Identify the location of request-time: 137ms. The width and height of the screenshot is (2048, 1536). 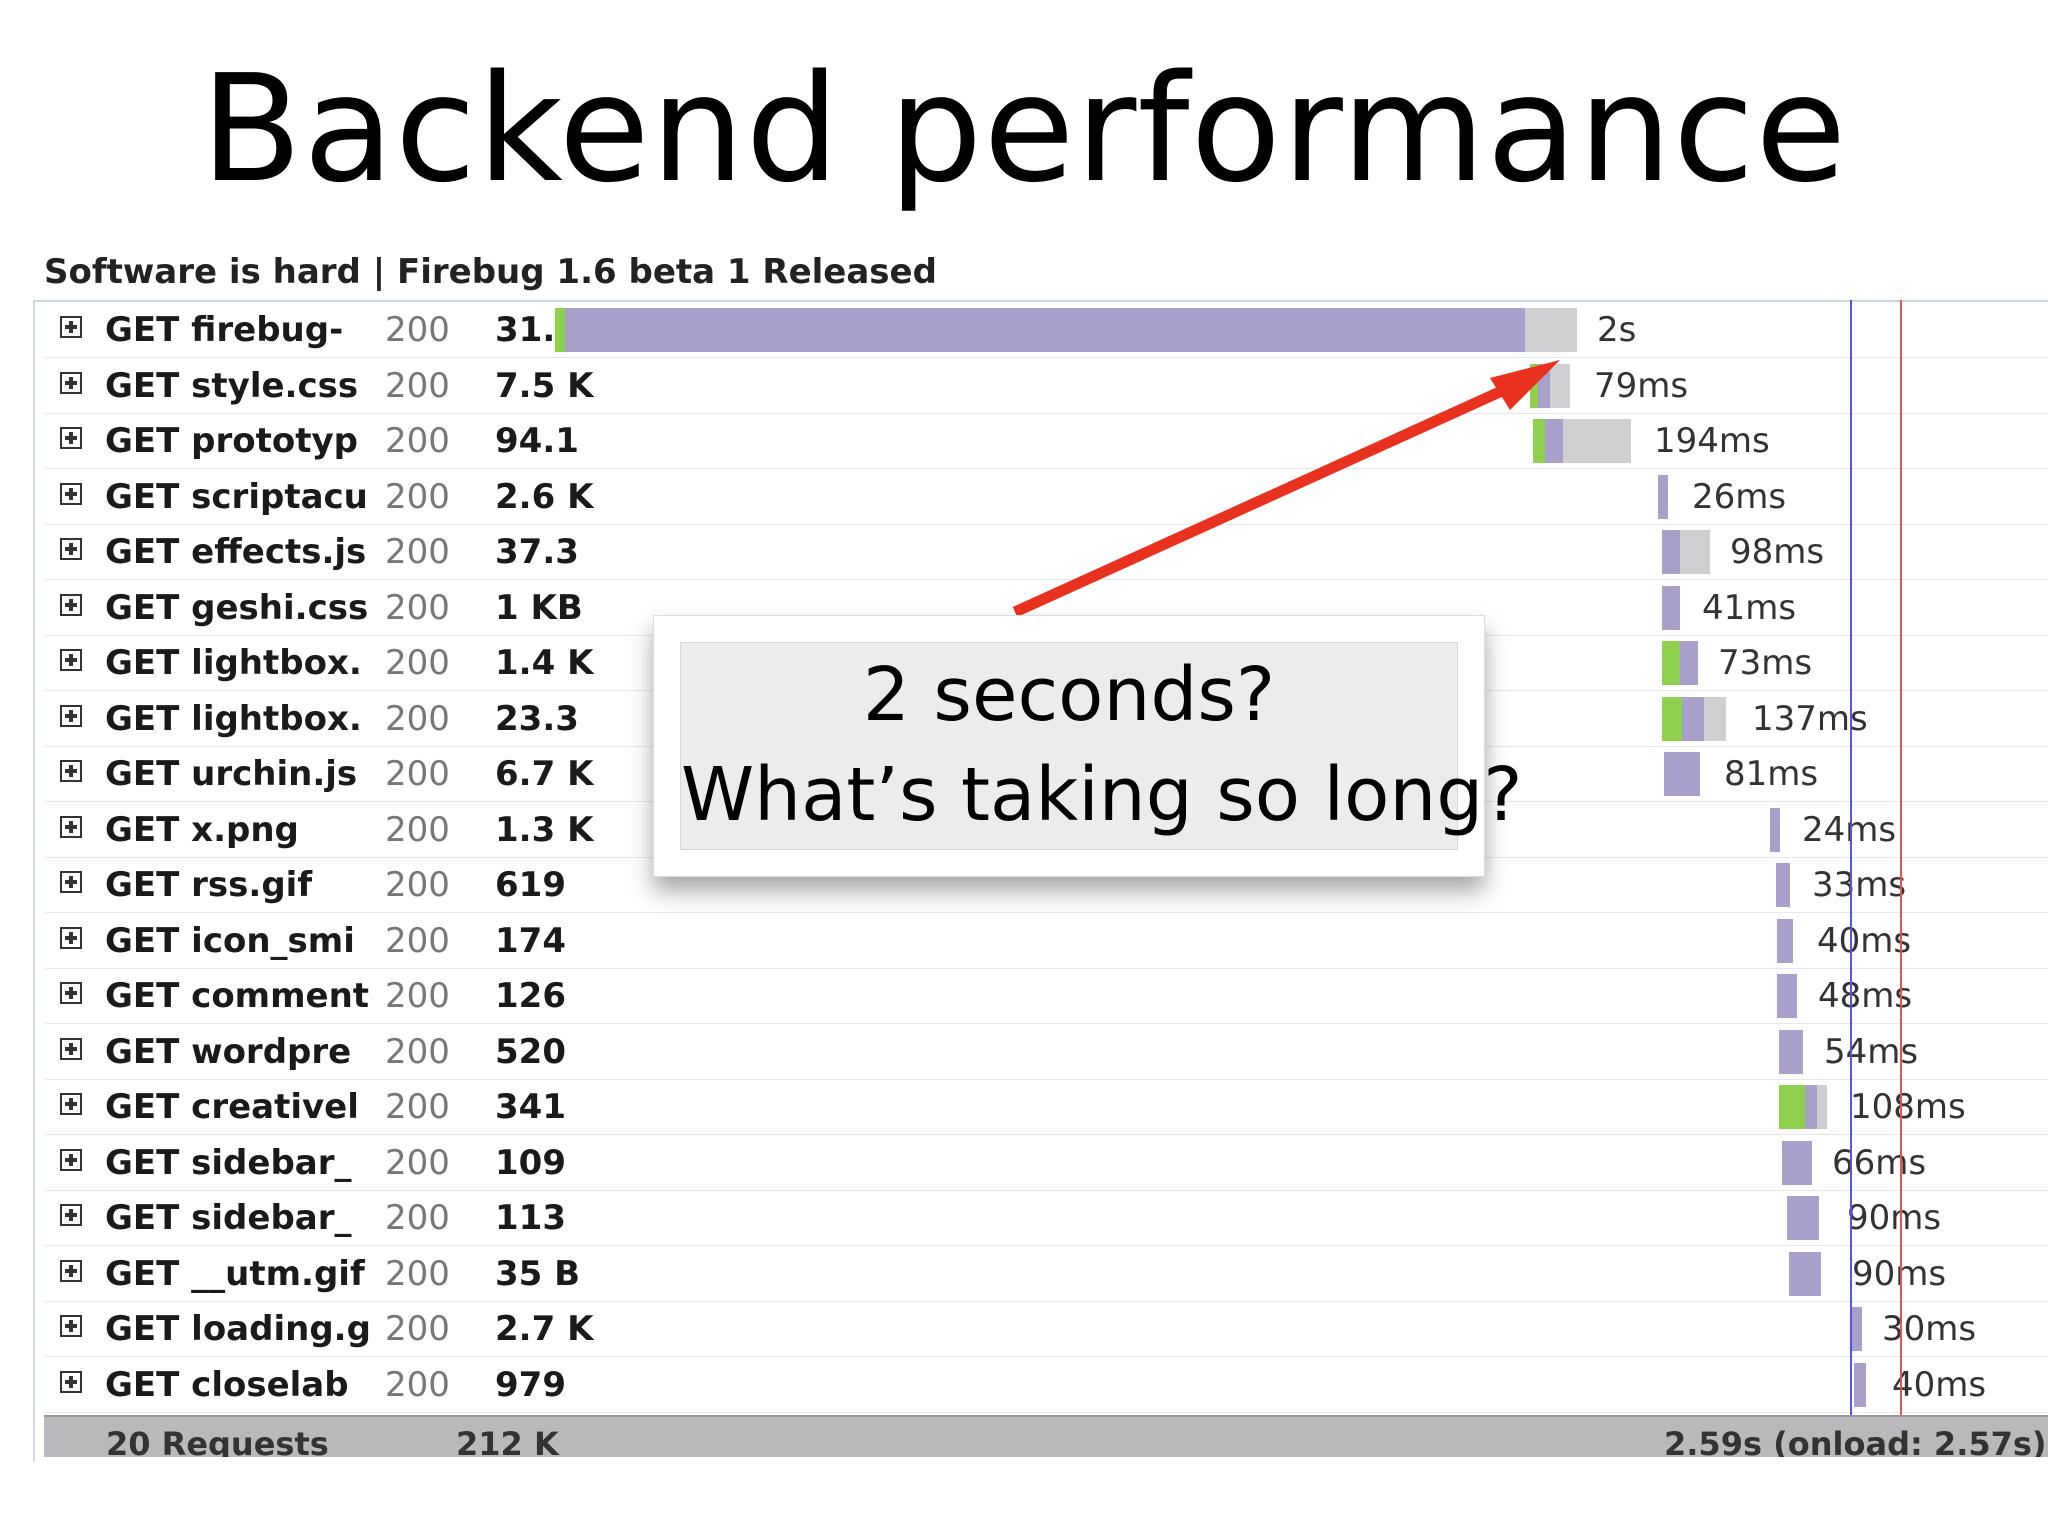
(1810, 718).